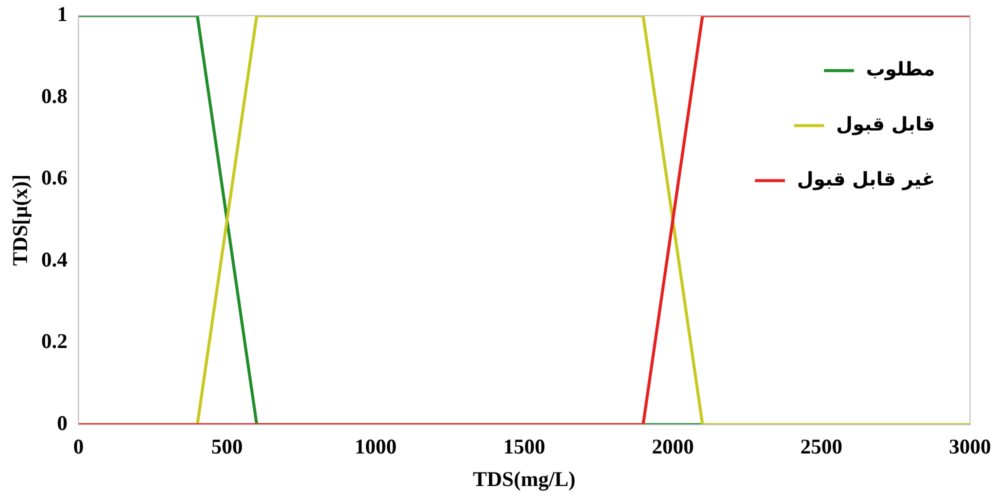 The width and height of the screenshot is (995, 497). What do you see at coordinates (865, 179) in the screenshot?
I see `legend-label: غیر قابل قبول` at bounding box center [865, 179].